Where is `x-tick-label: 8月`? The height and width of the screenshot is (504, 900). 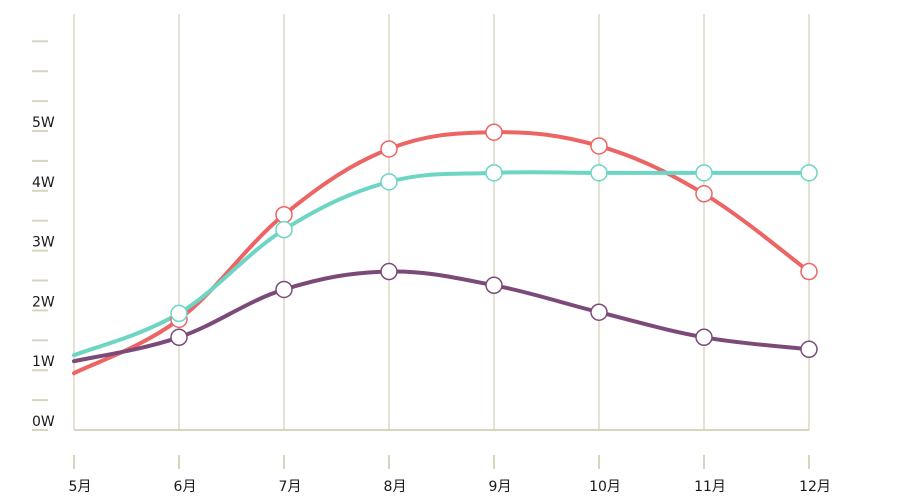 x-tick-label: 8月 is located at coordinates (395, 487).